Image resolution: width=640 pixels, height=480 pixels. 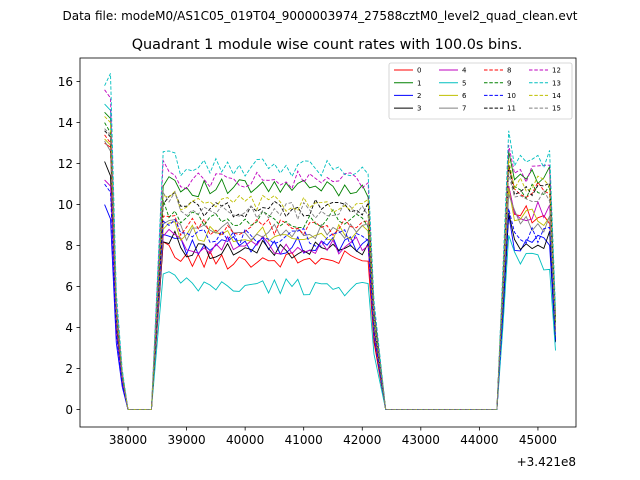 What do you see at coordinates (464, 96) in the screenshot?
I see `legend-label-6: 6` at bounding box center [464, 96].